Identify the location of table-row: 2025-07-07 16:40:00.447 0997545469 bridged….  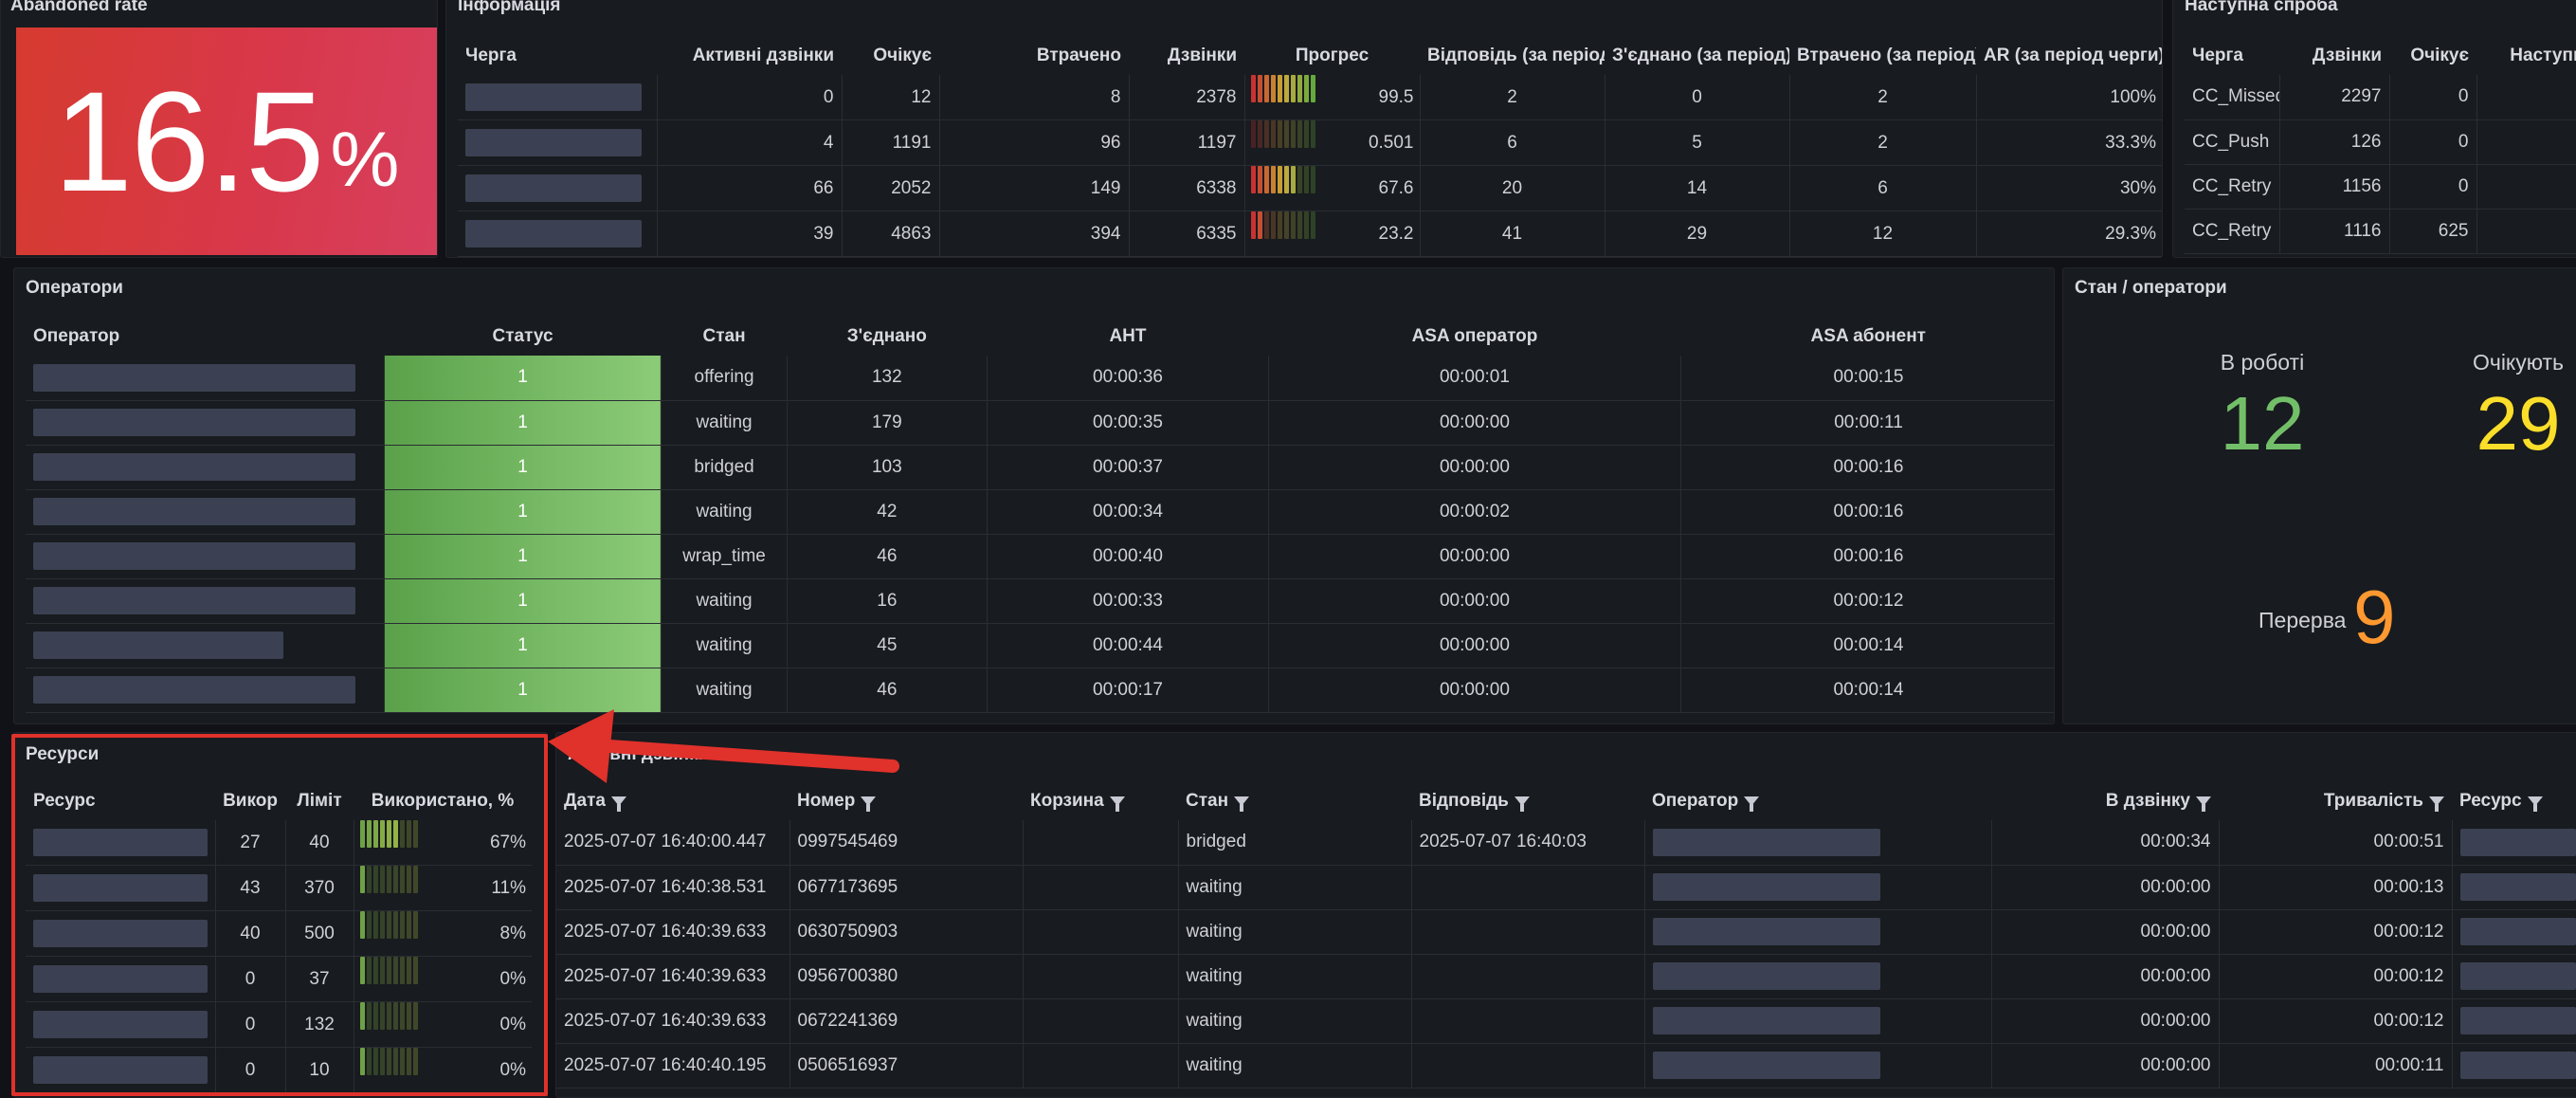
(1566, 843).